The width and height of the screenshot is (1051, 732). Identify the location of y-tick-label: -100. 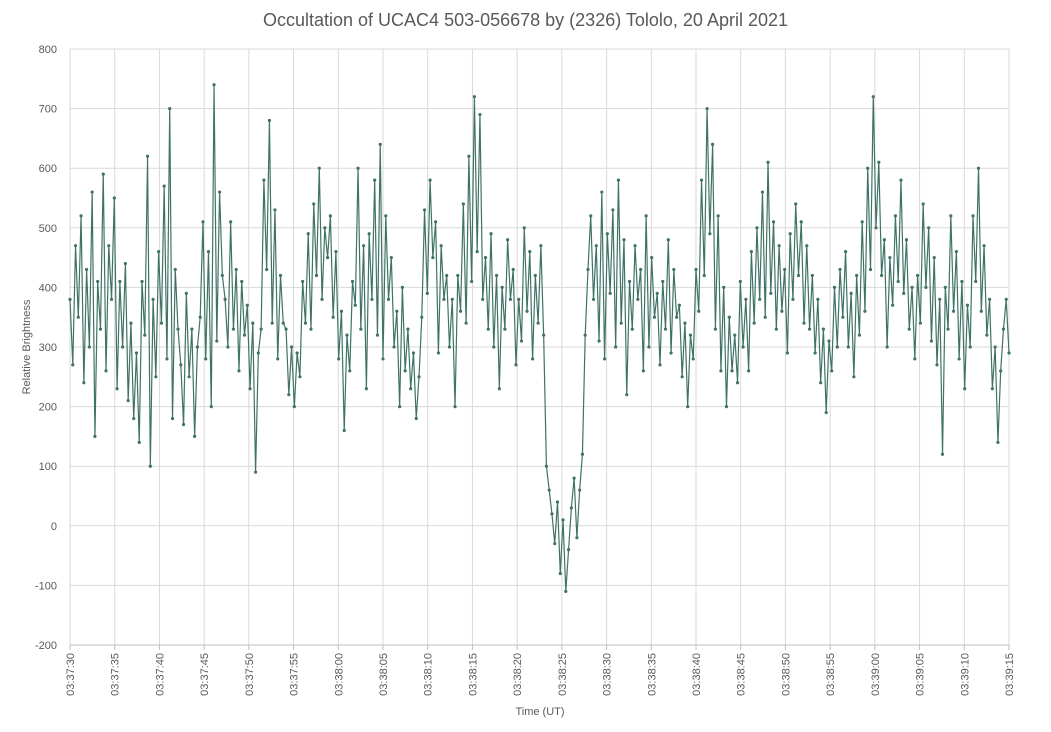
(46, 586).